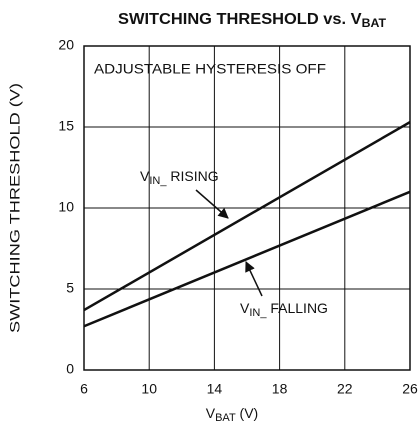  Describe the element at coordinates (210, 69) in the screenshot. I see `annotation: ADJUSTABLE HYSTERESIS OFF` at that location.